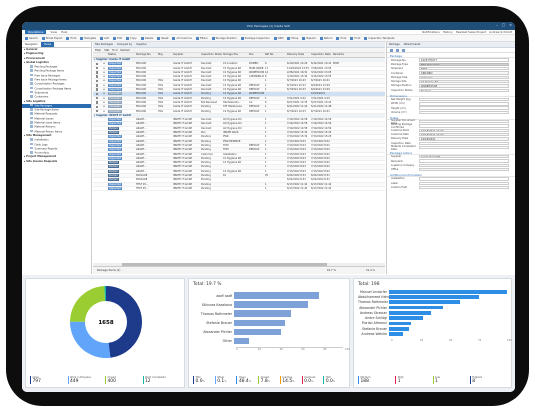  What do you see at coordinates (464, 183) in the screenshot?
I see `field-value-label` at bounding box center [464, 183].